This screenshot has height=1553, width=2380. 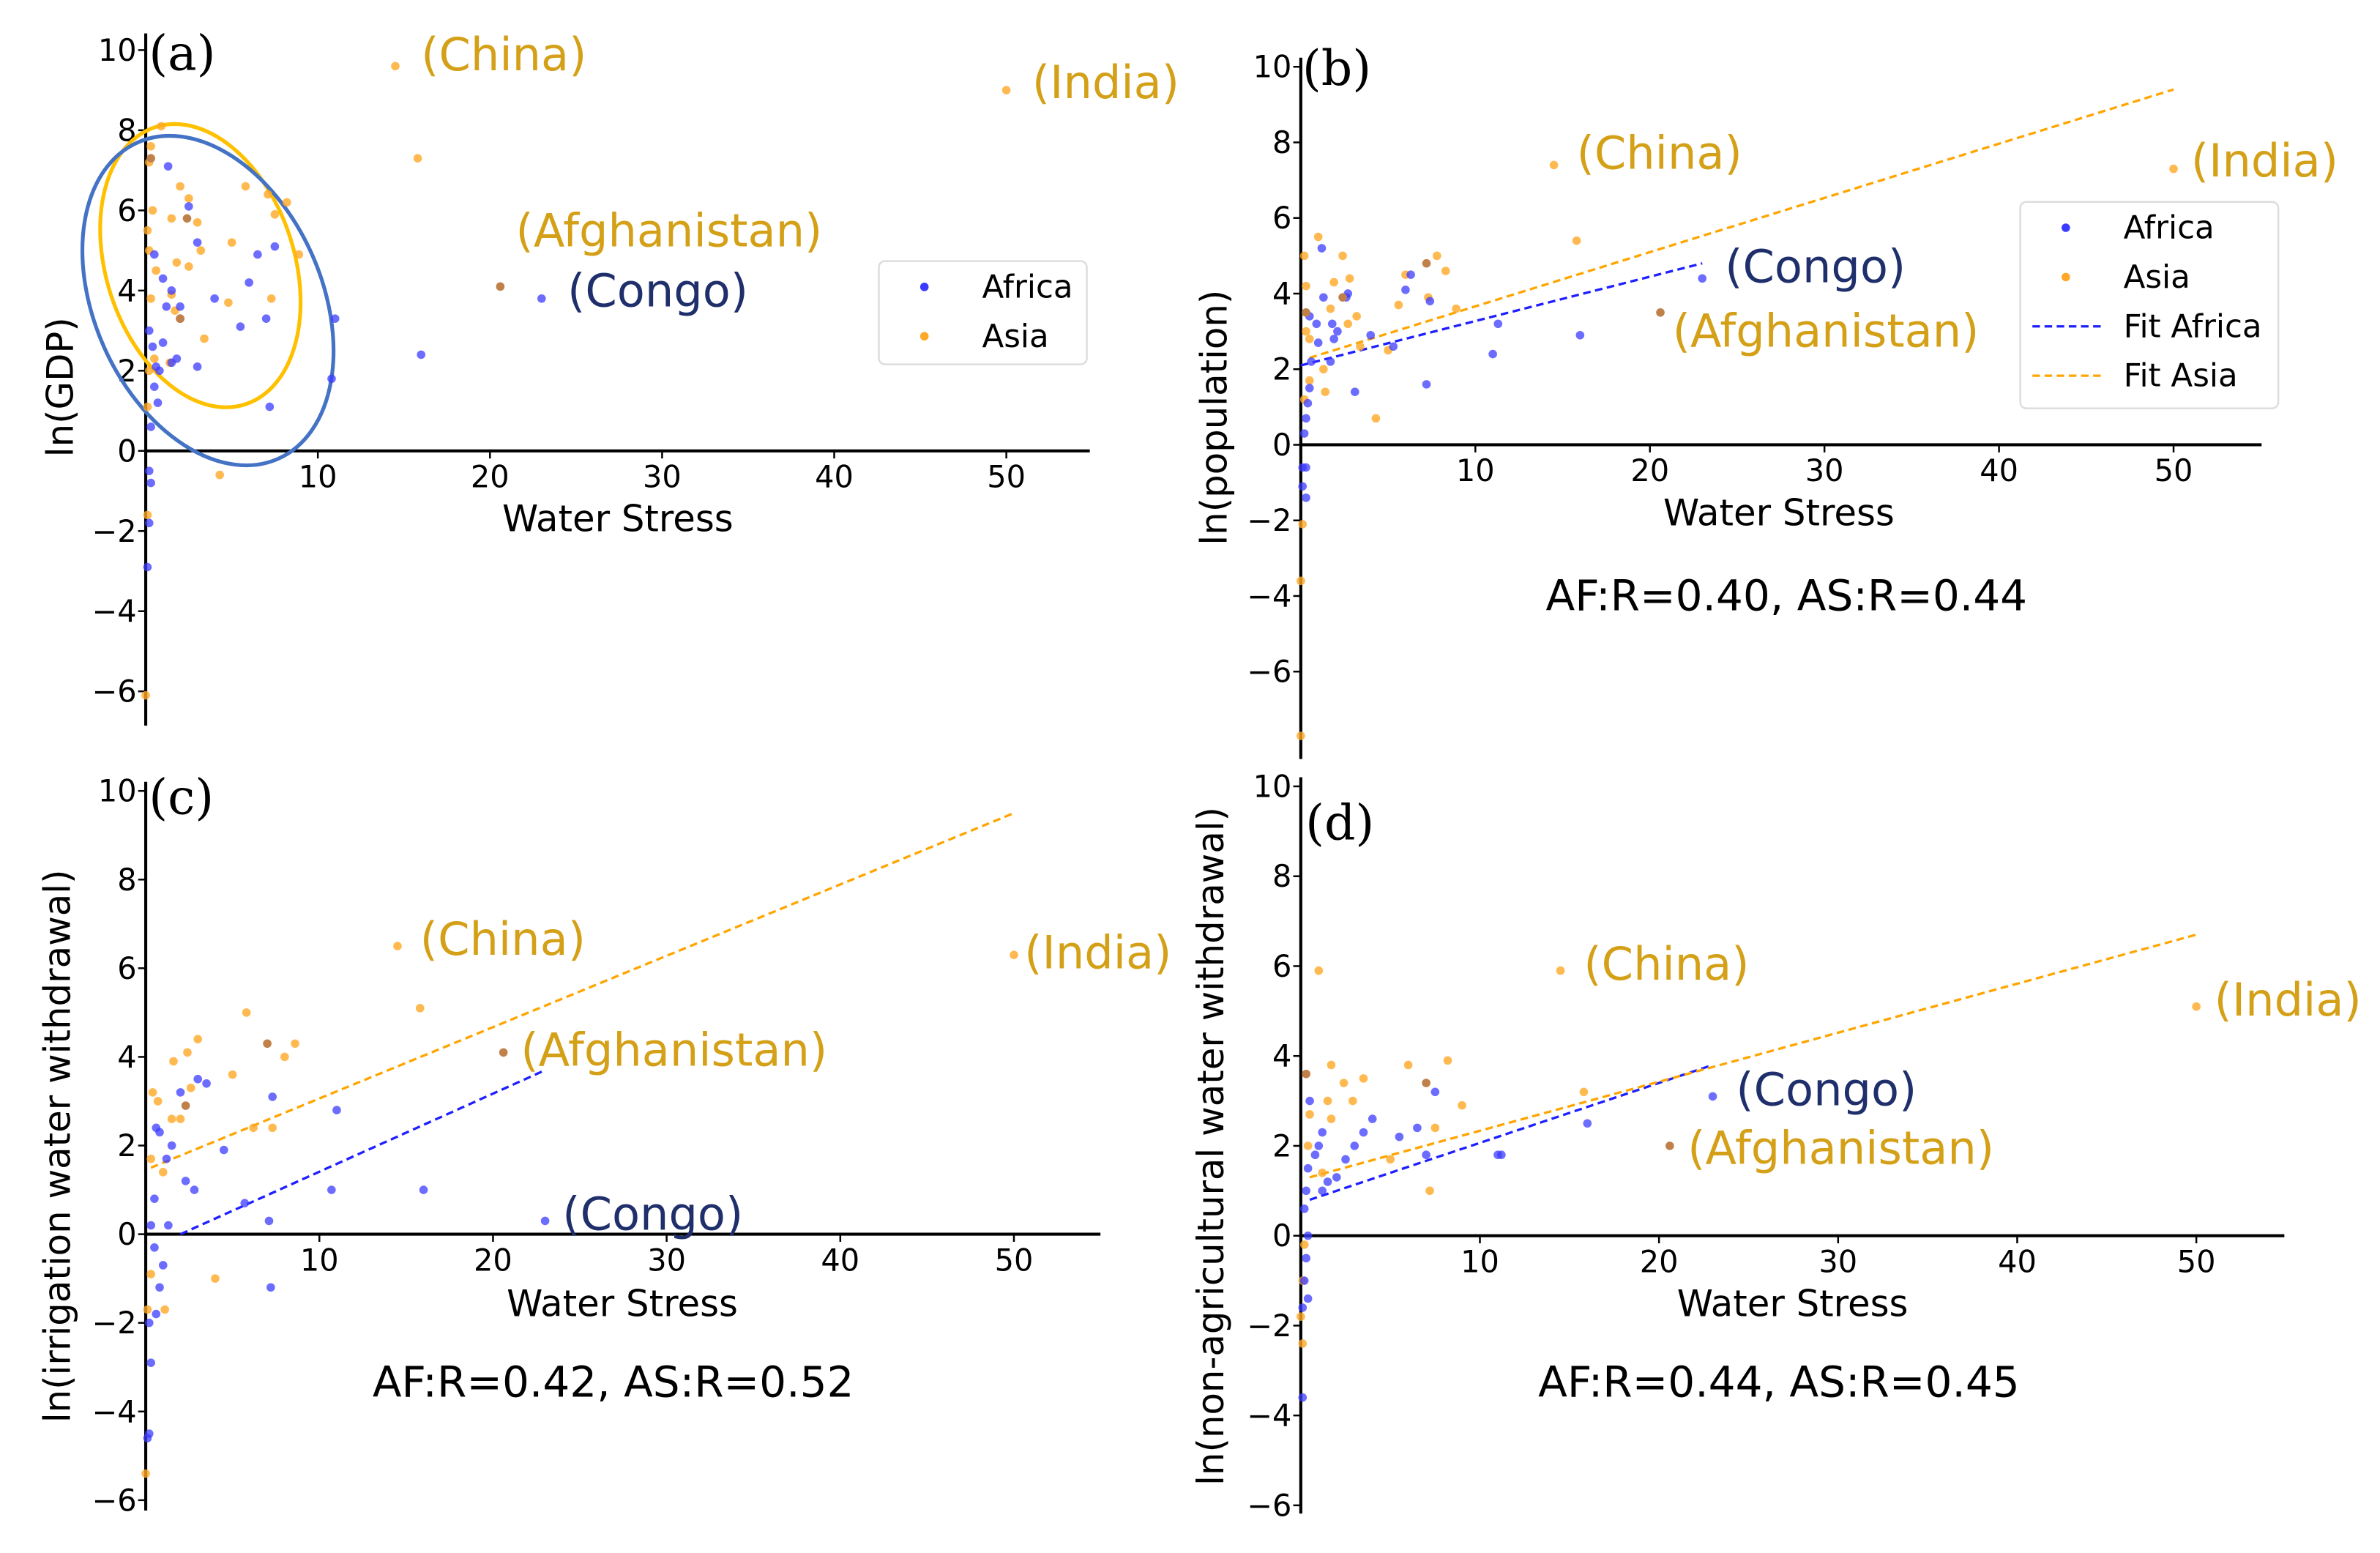 I want to click on country-annotation: (Congo), so click(x=1827, y=1090).